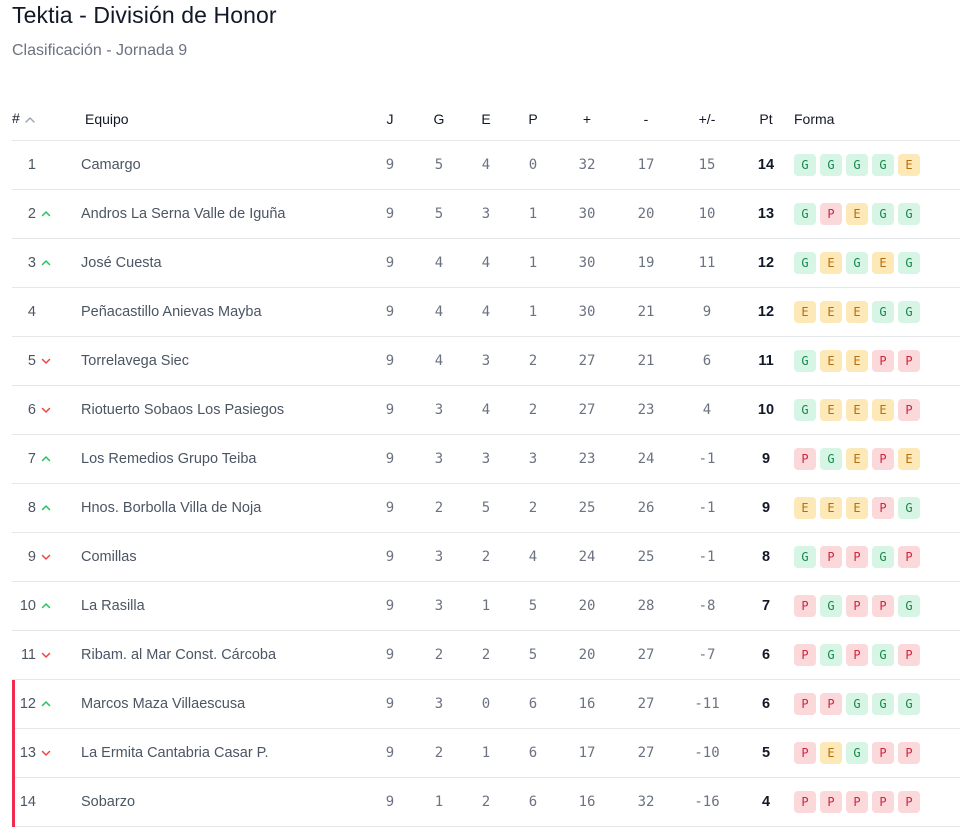  I want to click on team-name: Hnos. Borbolla Villa de Noja, so click(208, 508).